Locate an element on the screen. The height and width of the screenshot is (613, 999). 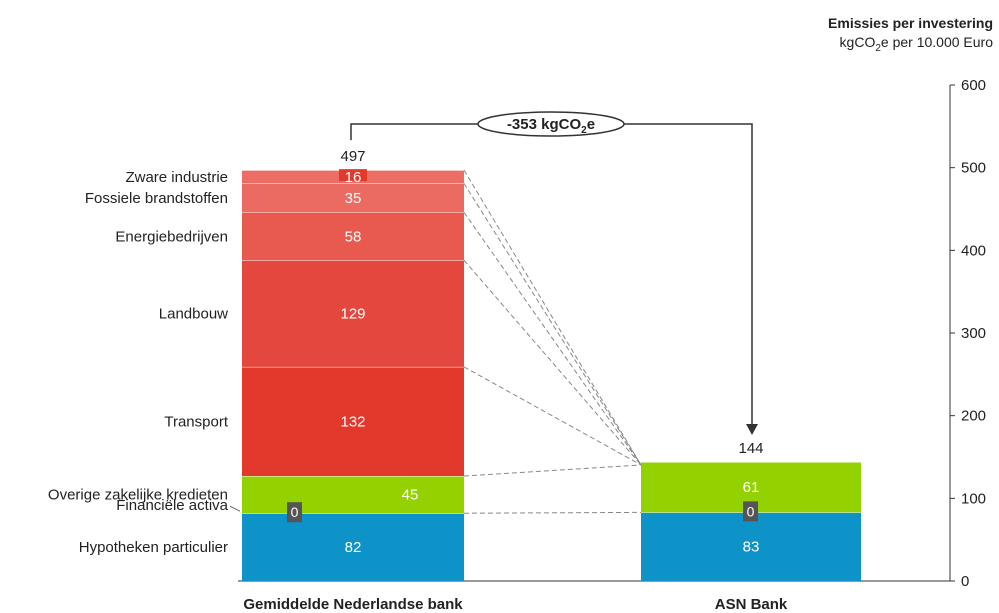
y-tick-label: 0 is located at coordinates (965, 581).